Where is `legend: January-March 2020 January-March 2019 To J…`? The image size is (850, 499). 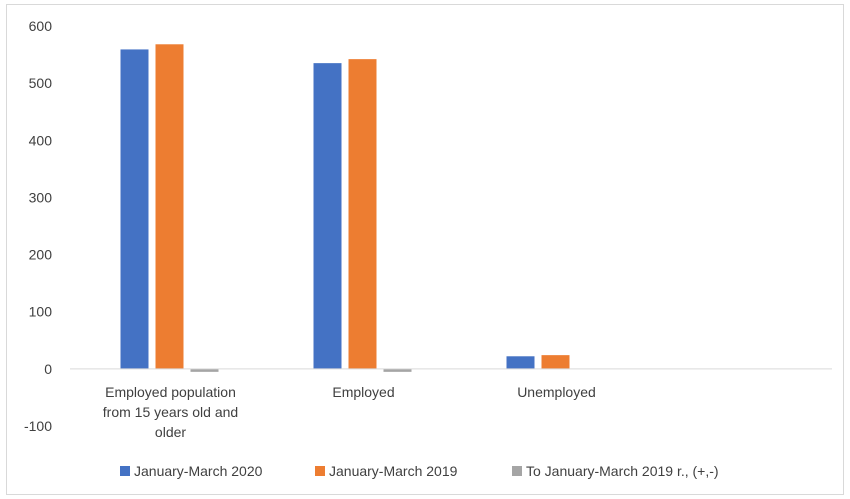
legend: January-March 2020 January-March 2019 To J… is located at coordinates (419, 471).